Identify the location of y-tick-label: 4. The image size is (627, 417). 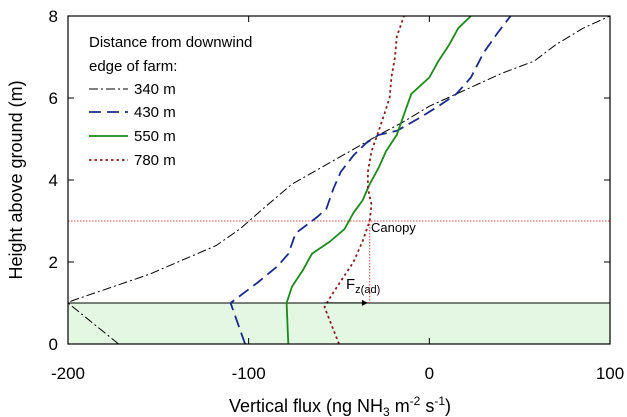
(53, 180).